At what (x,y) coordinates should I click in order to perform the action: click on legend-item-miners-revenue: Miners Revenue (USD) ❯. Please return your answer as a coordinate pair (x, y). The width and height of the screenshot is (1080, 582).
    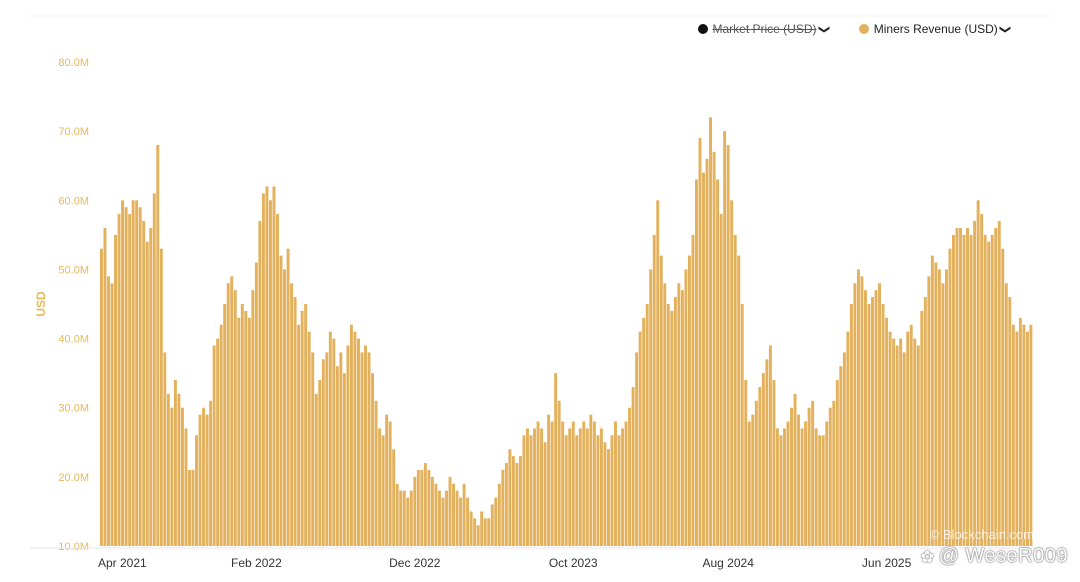
    Looking at the image, I should click on (934, 29).